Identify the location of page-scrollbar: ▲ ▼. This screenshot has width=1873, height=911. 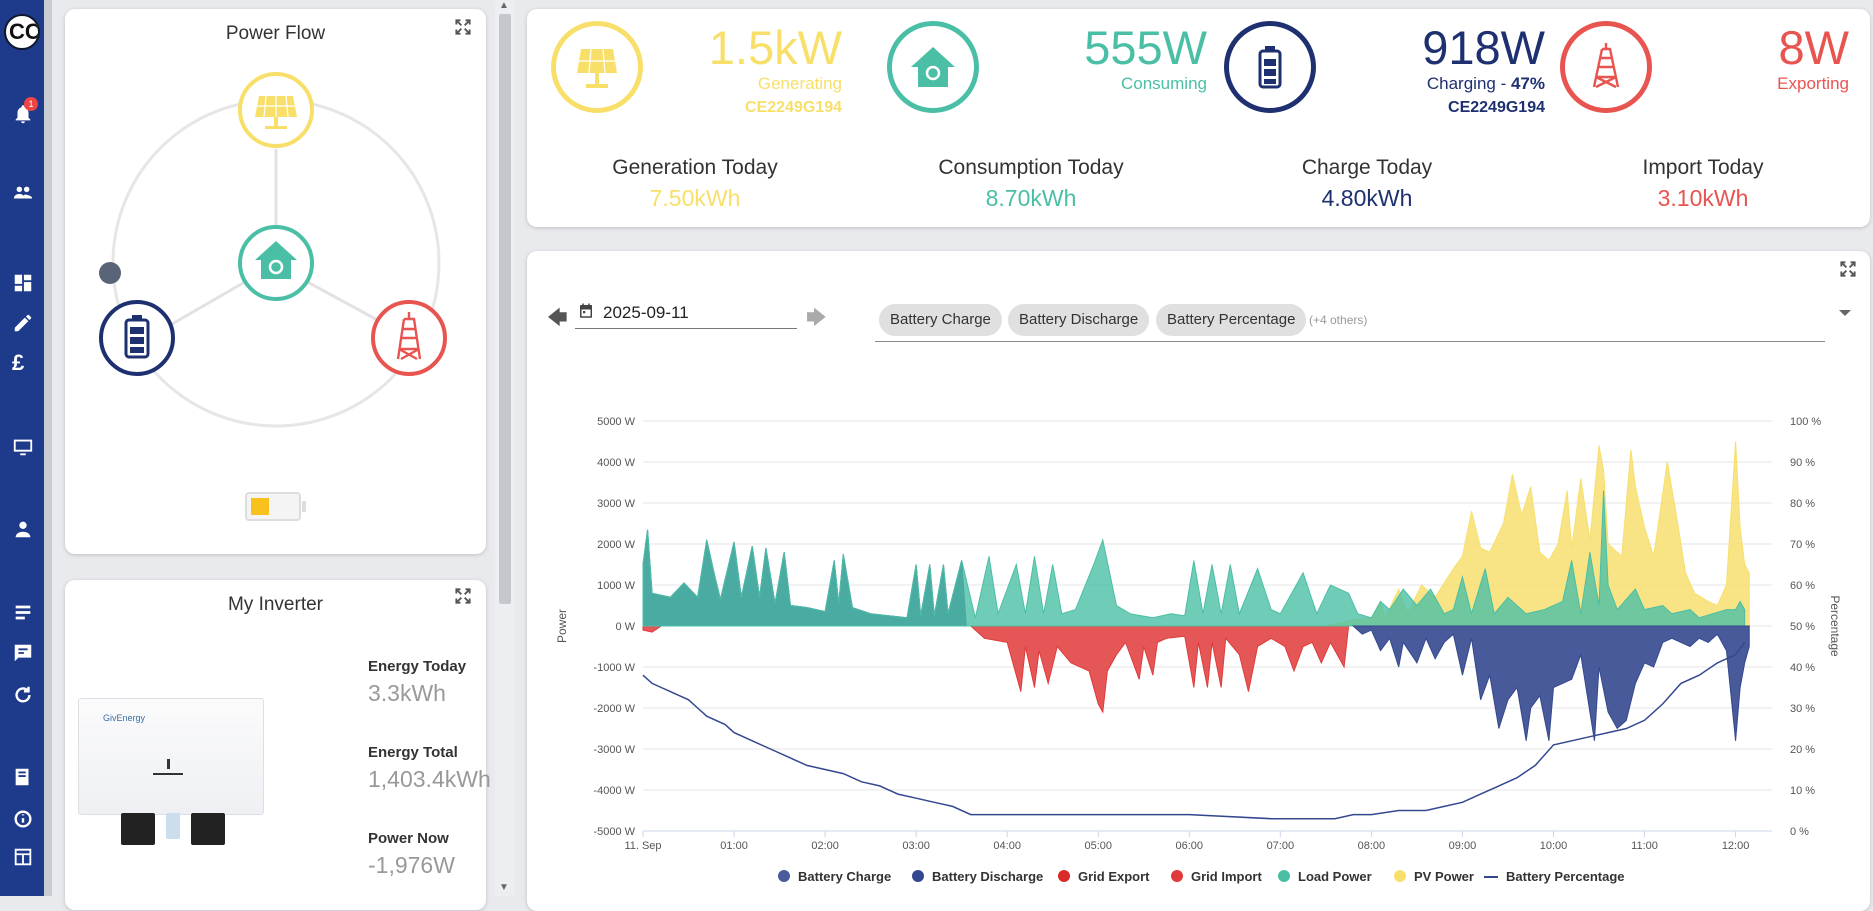
(505, 448).